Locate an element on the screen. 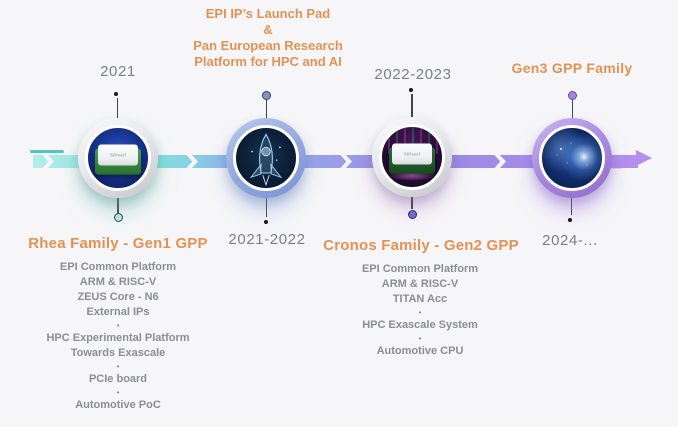 The width and height of the screenshot is (678, 427). node2-title-line: & is located at coordinates (268, 29).